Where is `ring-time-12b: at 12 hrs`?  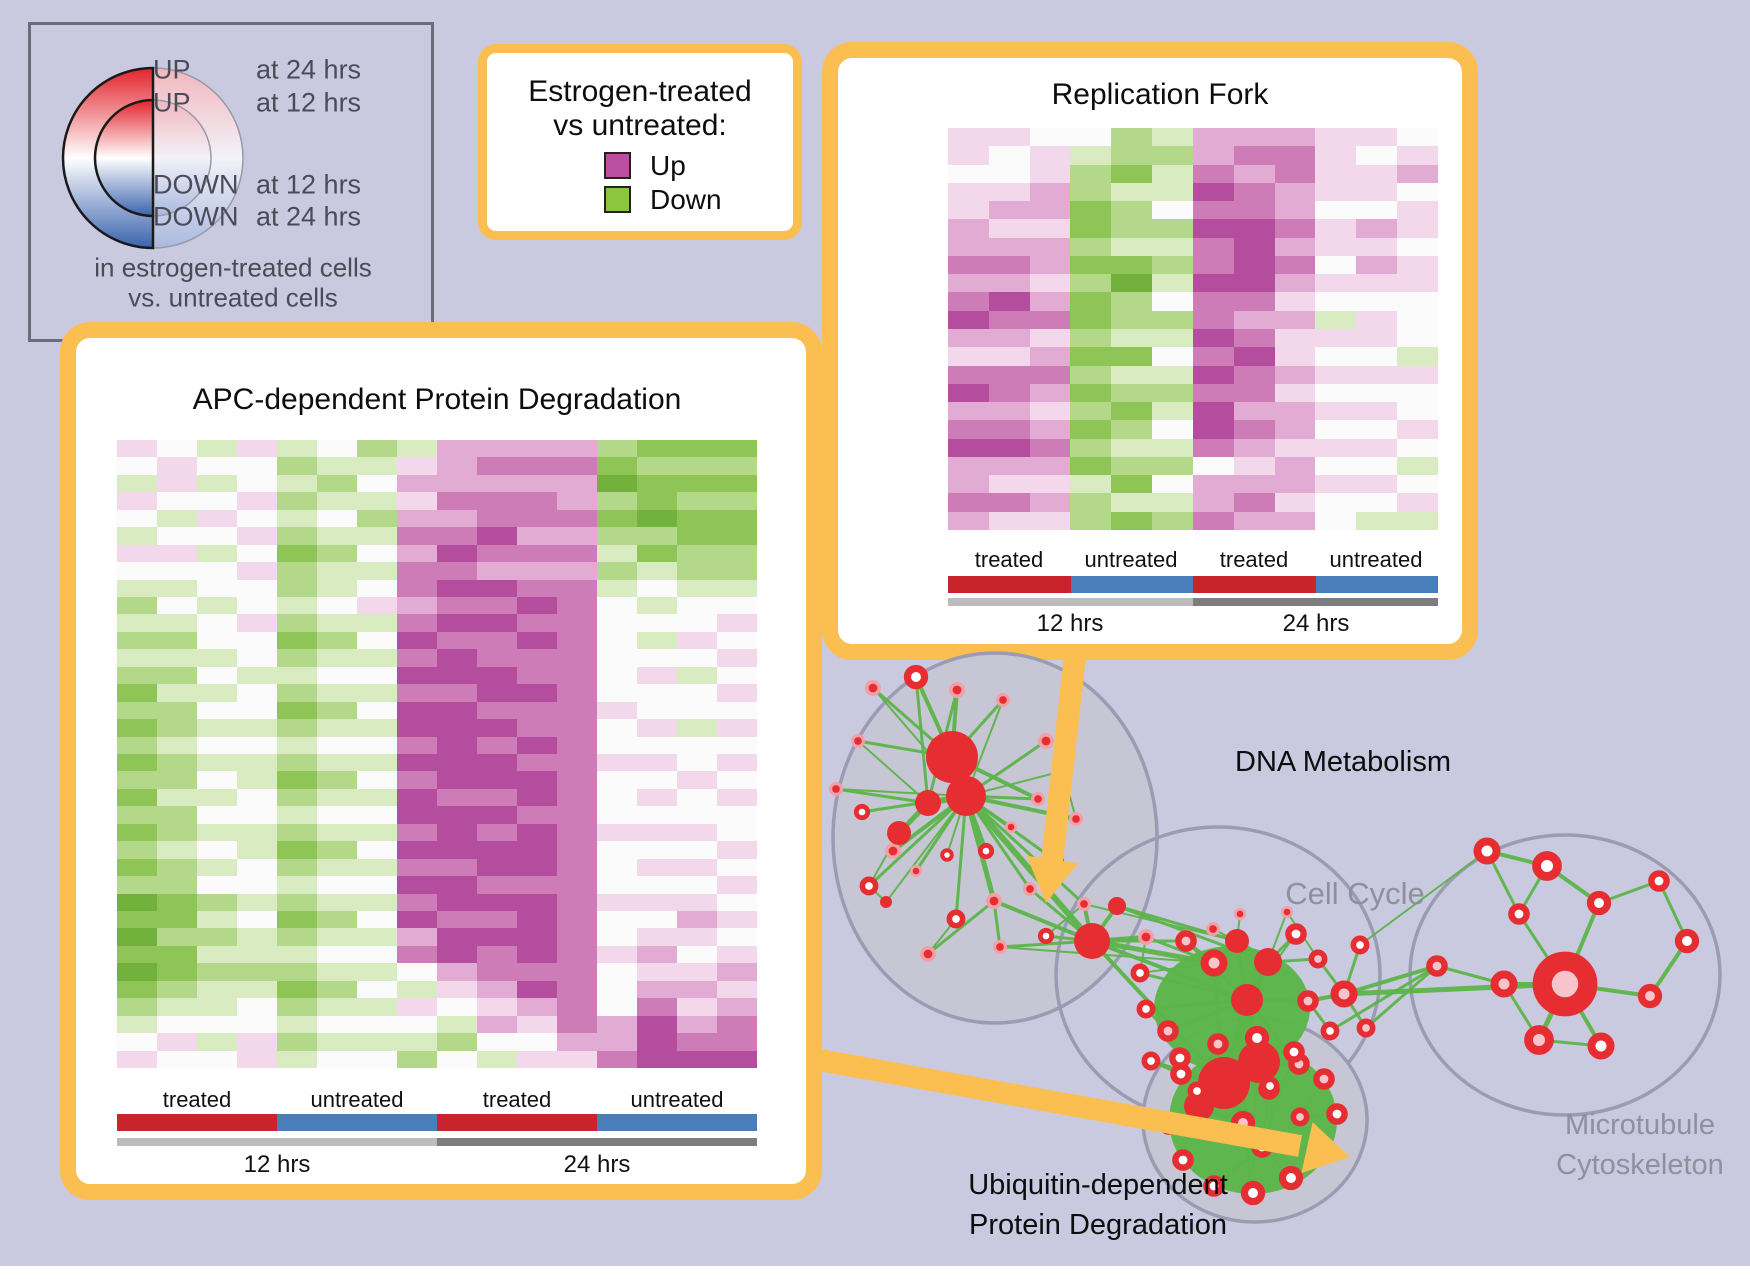 ring-time-12b: at 12 hrs is located at coordinates (309, 184).